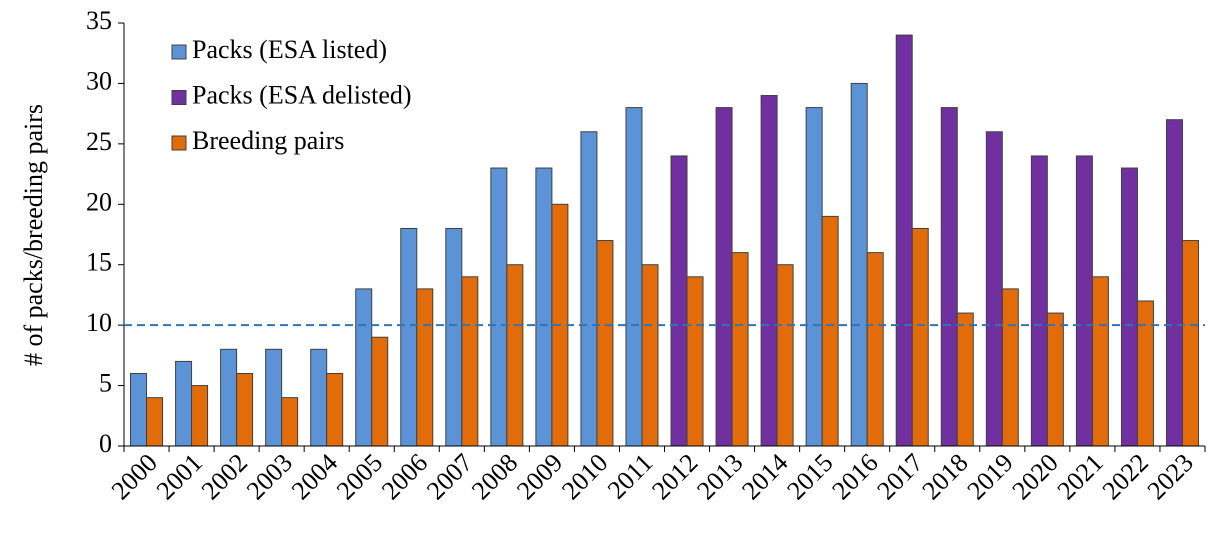 This screenshot has height=533, width=1208. What do you see at coordinates (99, 322) in the screenshot?
I see `y-tick-label: 10` at bounding box center [99, 322].